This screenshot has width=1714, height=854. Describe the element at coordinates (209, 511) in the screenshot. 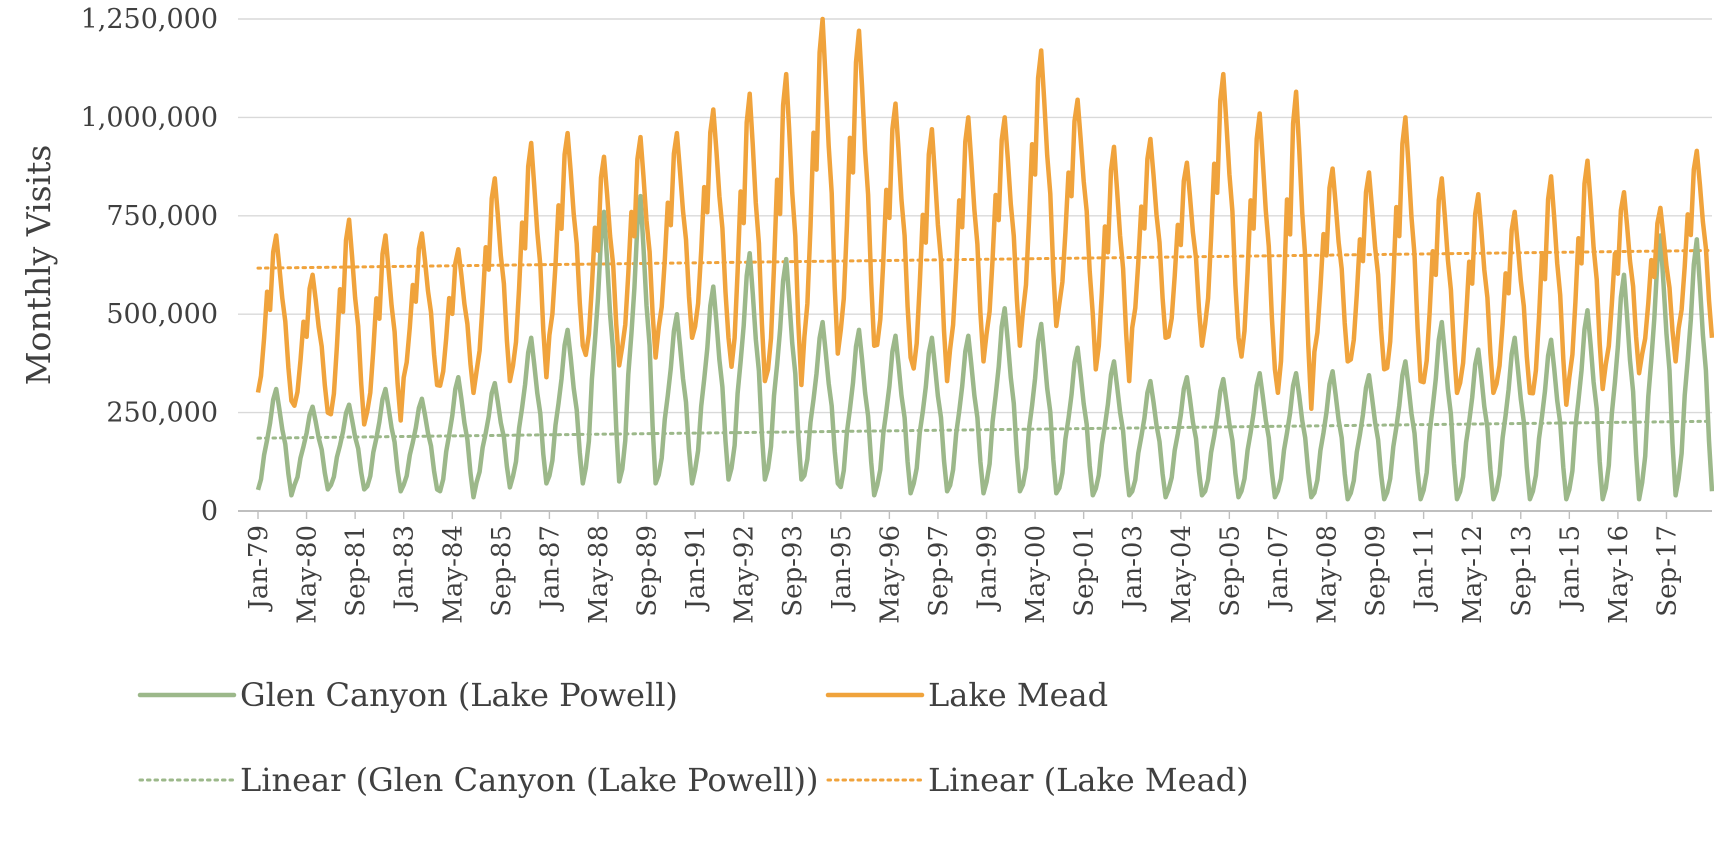

I see `y-tick-label: 0` at that location.